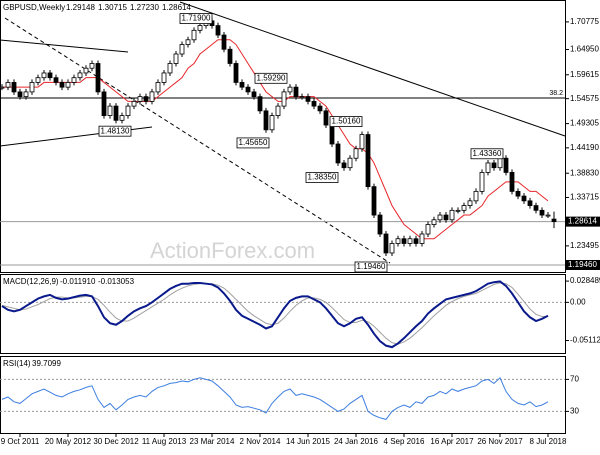  Describe the element at coordinates (584, 197) in the screenshot. I see `y-tick-label: 1.33715` at that location.